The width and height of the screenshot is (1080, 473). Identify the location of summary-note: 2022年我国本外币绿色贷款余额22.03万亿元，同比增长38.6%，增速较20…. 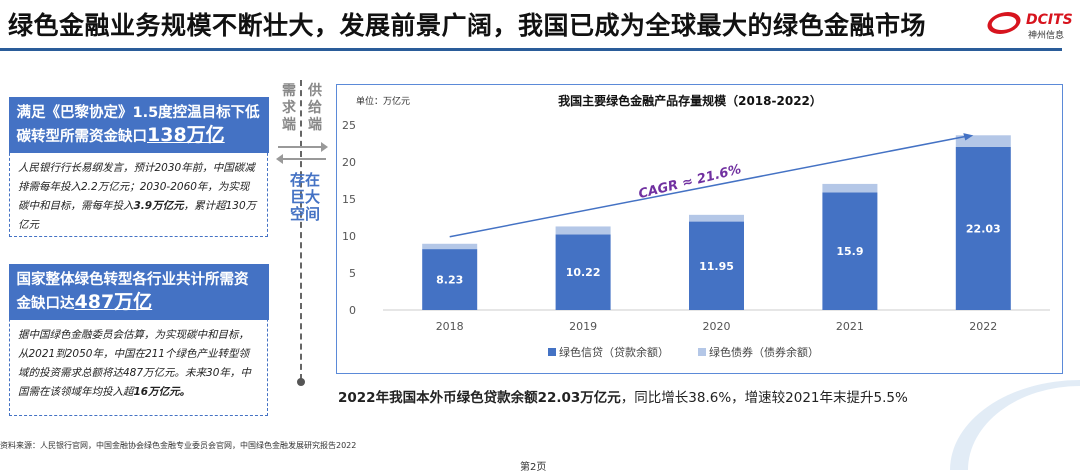
(623, 398).